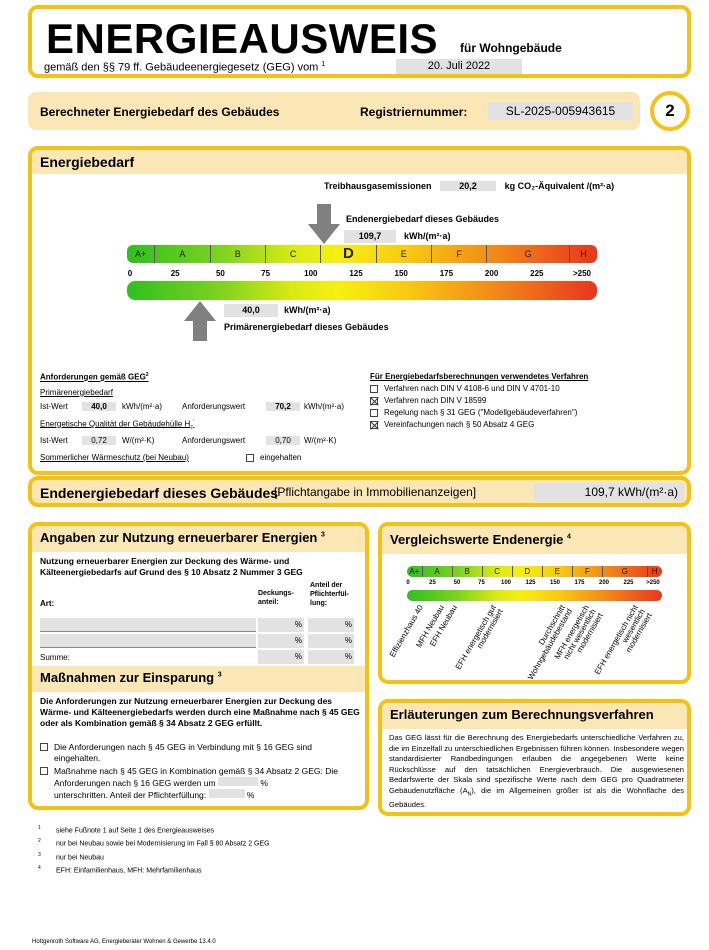  What do you see at coordinates (44, 747) in the screenshot?
I see `option-1-checkbox` at bounding box center [44, 747].